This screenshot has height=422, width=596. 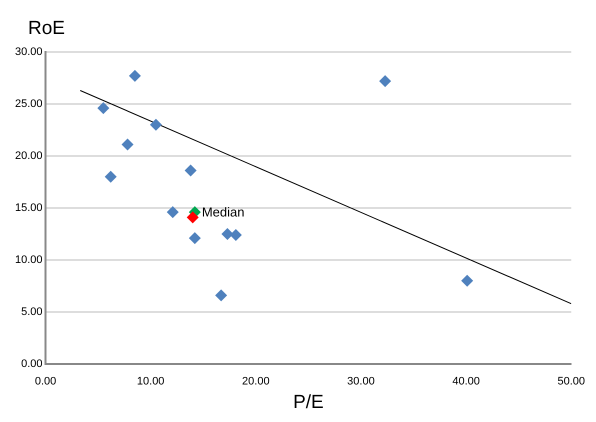 I want to click on y-tick-label: 25.00, so click(x=28, y=104).